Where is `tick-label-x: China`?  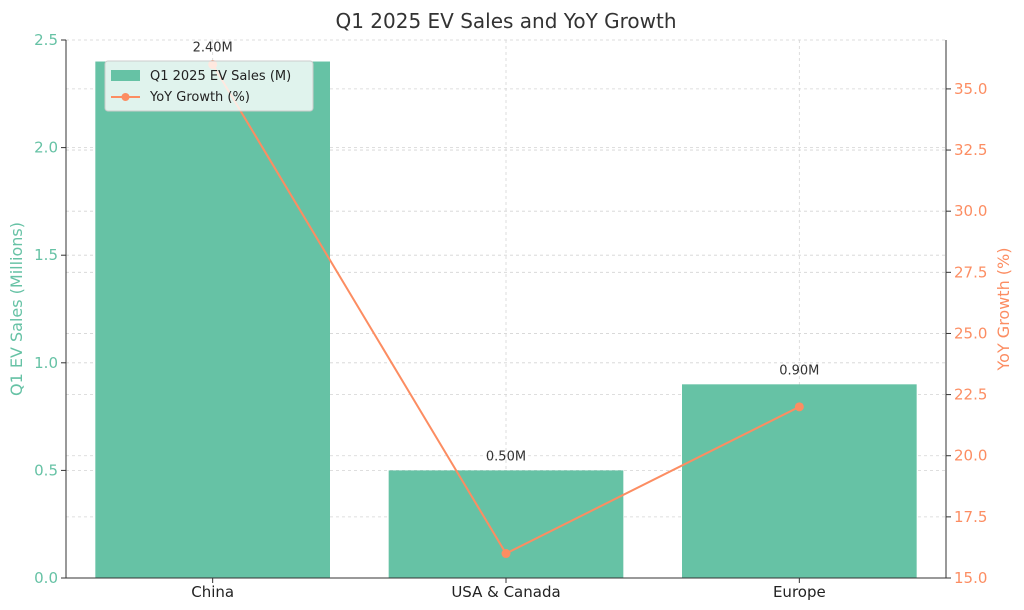
tick-label-x: China is located at coordinates (212, 592).